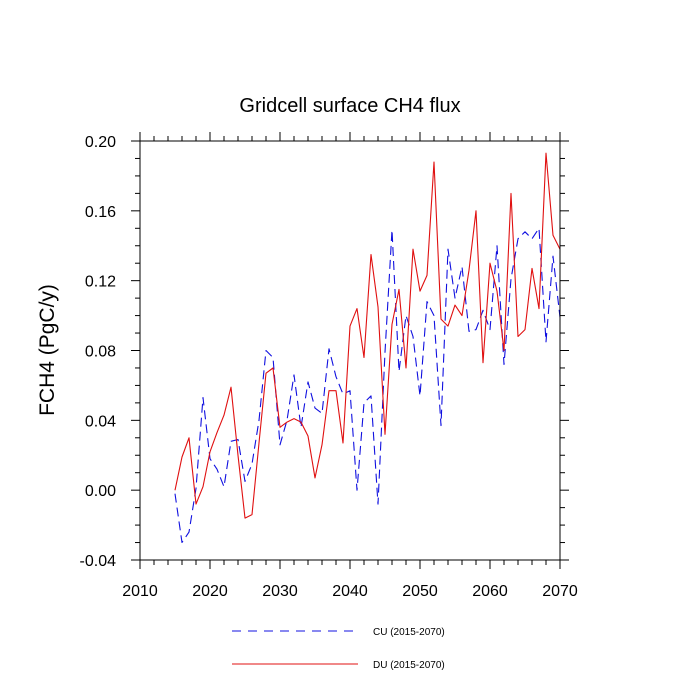  What do you see at coordinates (409, 665) in the screenshot?
I see `legend-label-du: DU (2015-2070)` at bounding box center [409, 665].